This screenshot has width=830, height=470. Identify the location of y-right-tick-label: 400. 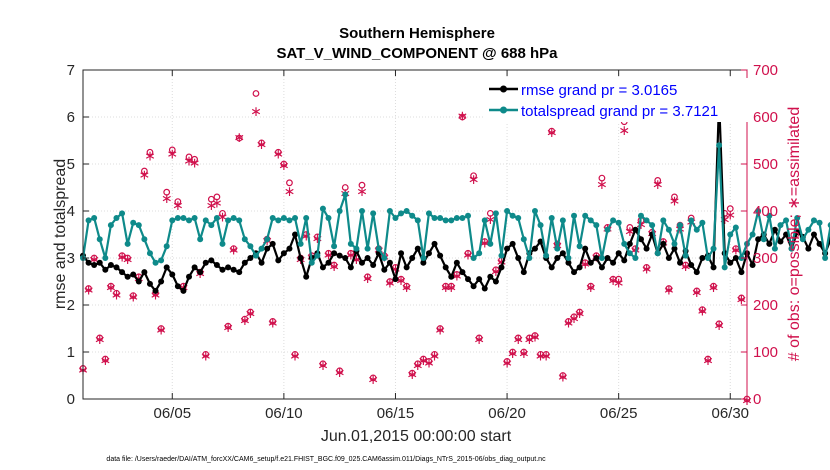
(765, 211).